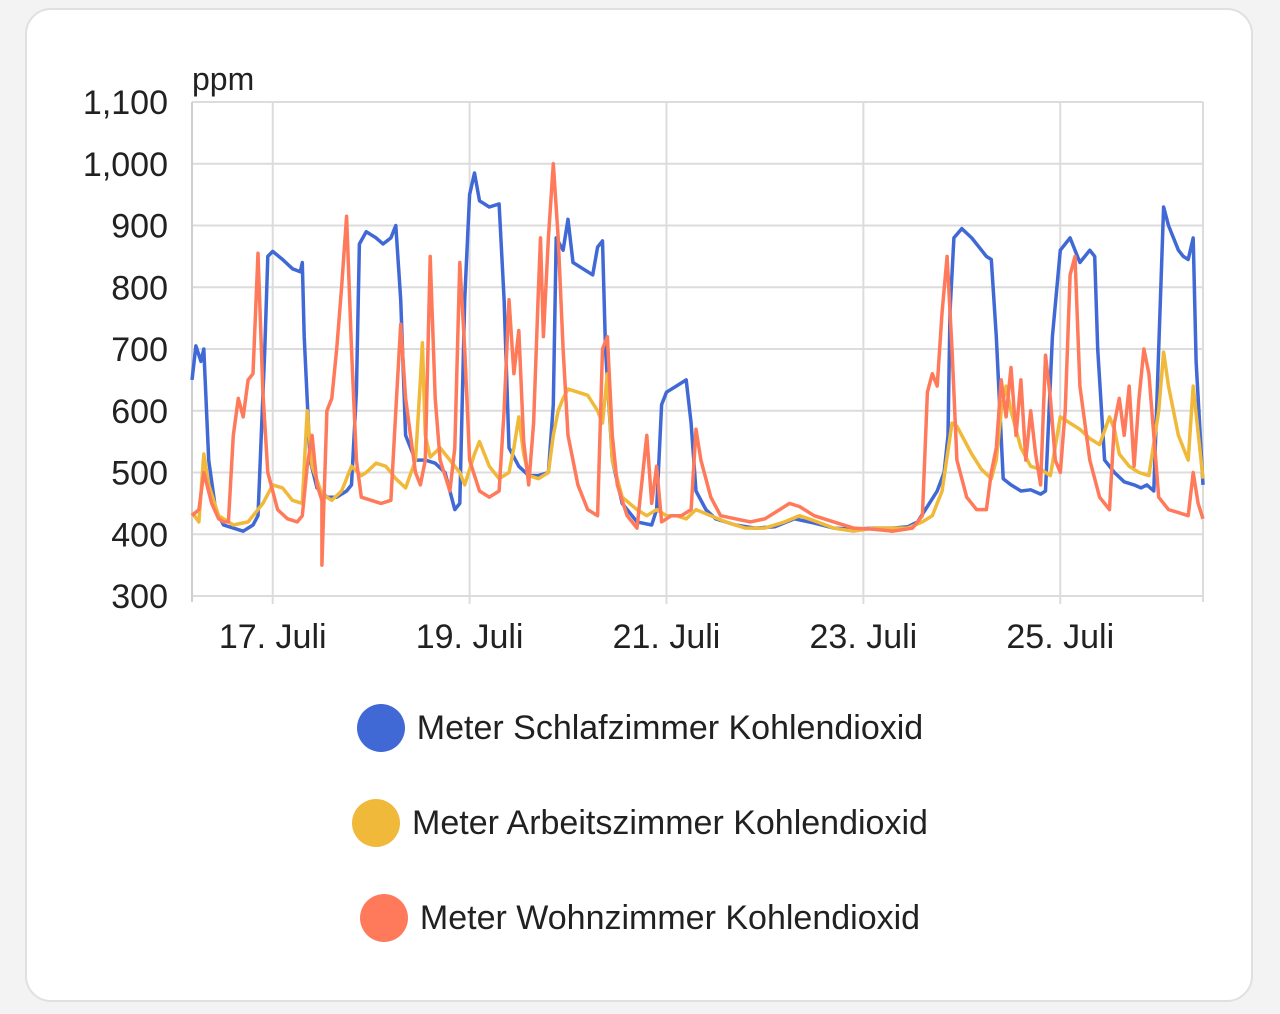 The height and width of the screenshot is (1014, 1280). Describe the element at coordinates (470, 637) in the screenshot. I see `x-tick-label: 19. Juli` at that location.